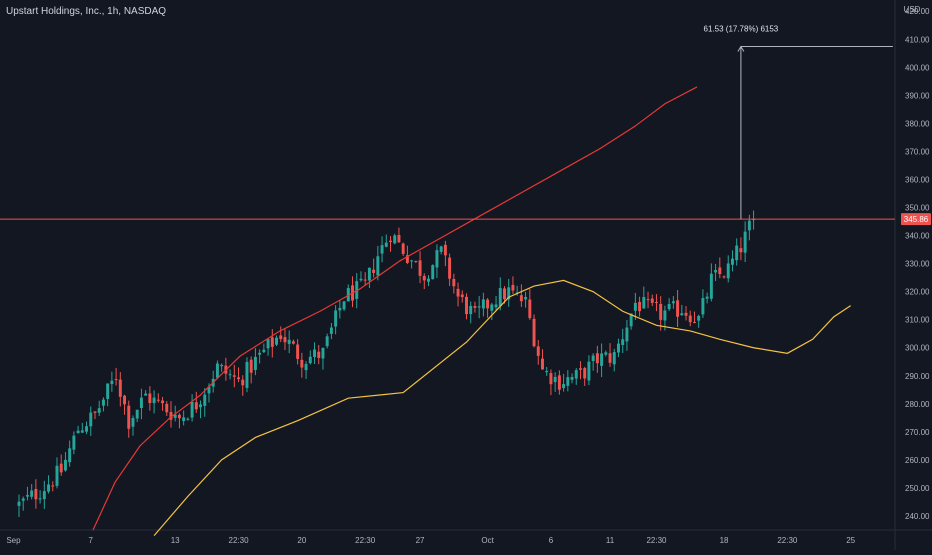  Describe the element at coordinates (420, 540) in the screenshot. I see `time-tick-label: 27` at that location.